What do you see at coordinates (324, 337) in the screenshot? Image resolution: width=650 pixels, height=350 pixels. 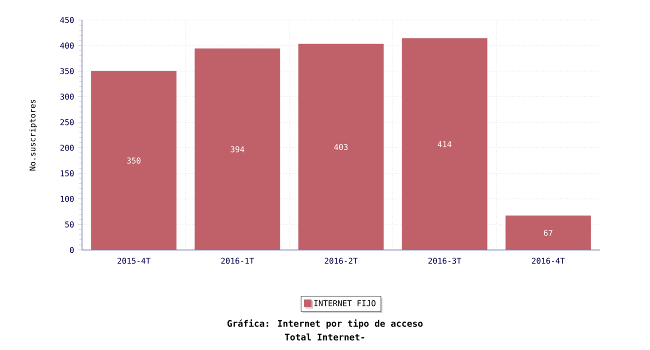 I see `text: Total Internet-` at bounding box center [324, 337].